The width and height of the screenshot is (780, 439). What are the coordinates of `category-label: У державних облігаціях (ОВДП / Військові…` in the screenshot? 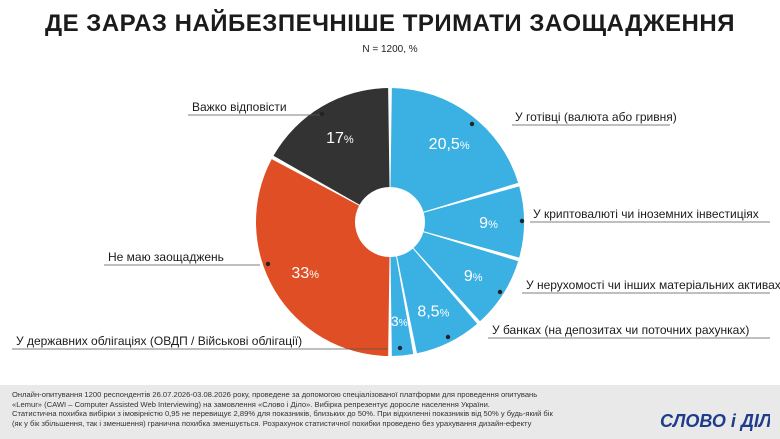 It's located at (159, 341).